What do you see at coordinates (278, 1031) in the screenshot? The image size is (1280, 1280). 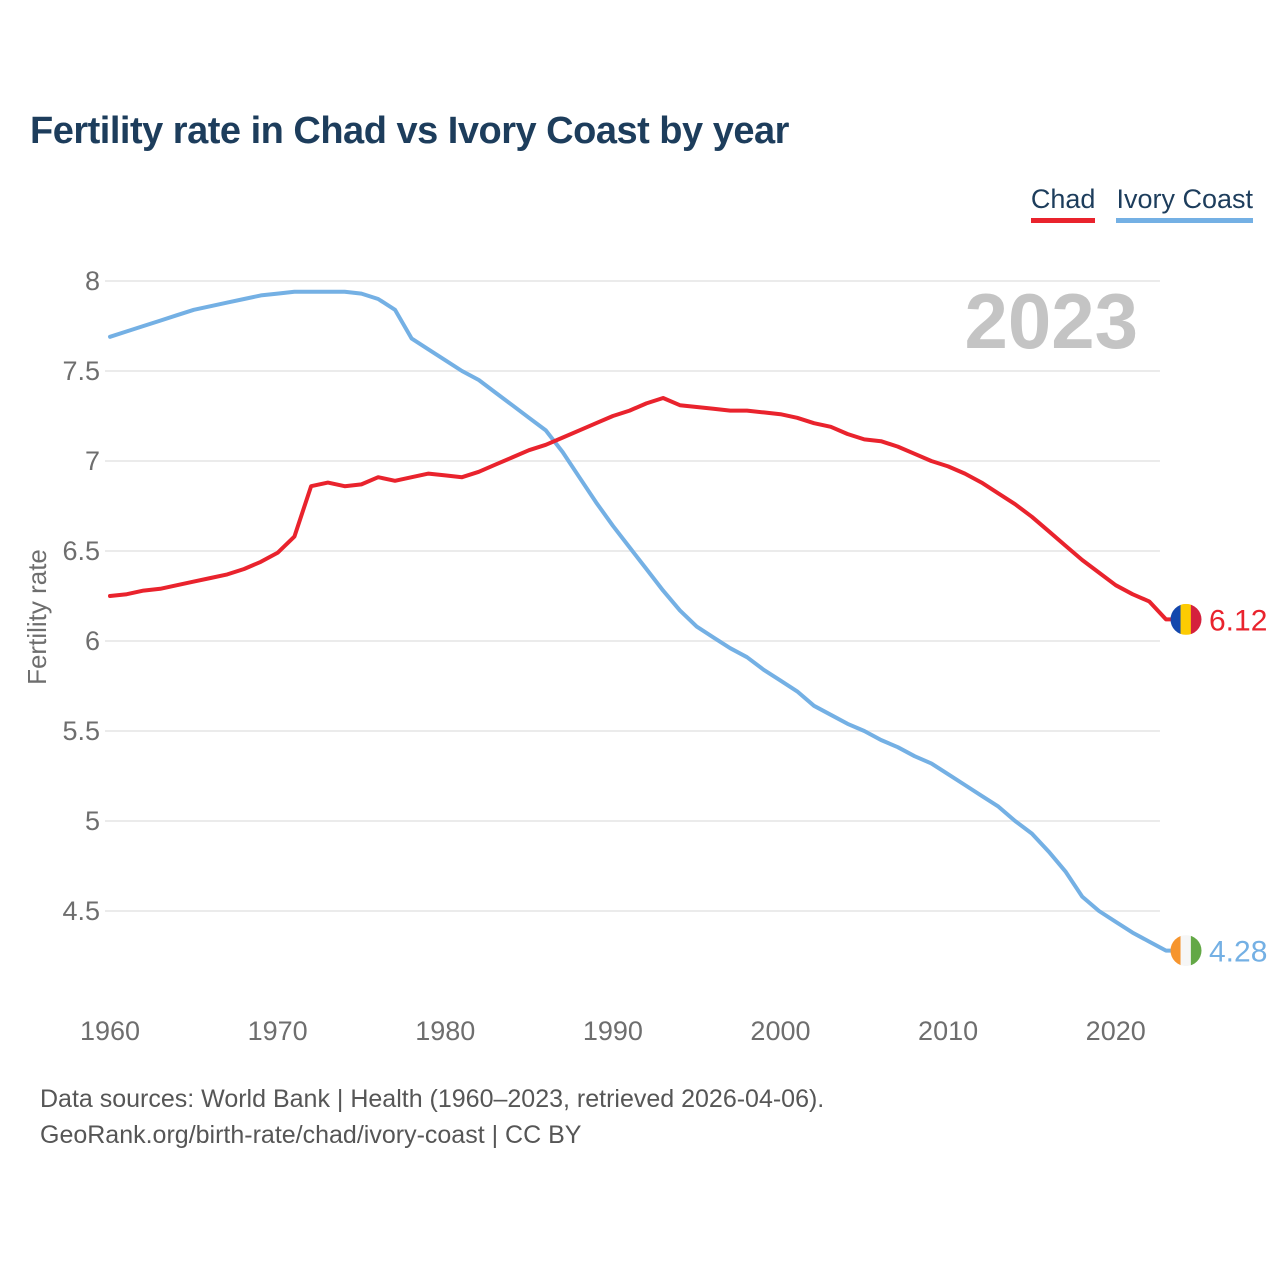 I see `x-tick-label: 1970` at bounding box center [278, 1031].